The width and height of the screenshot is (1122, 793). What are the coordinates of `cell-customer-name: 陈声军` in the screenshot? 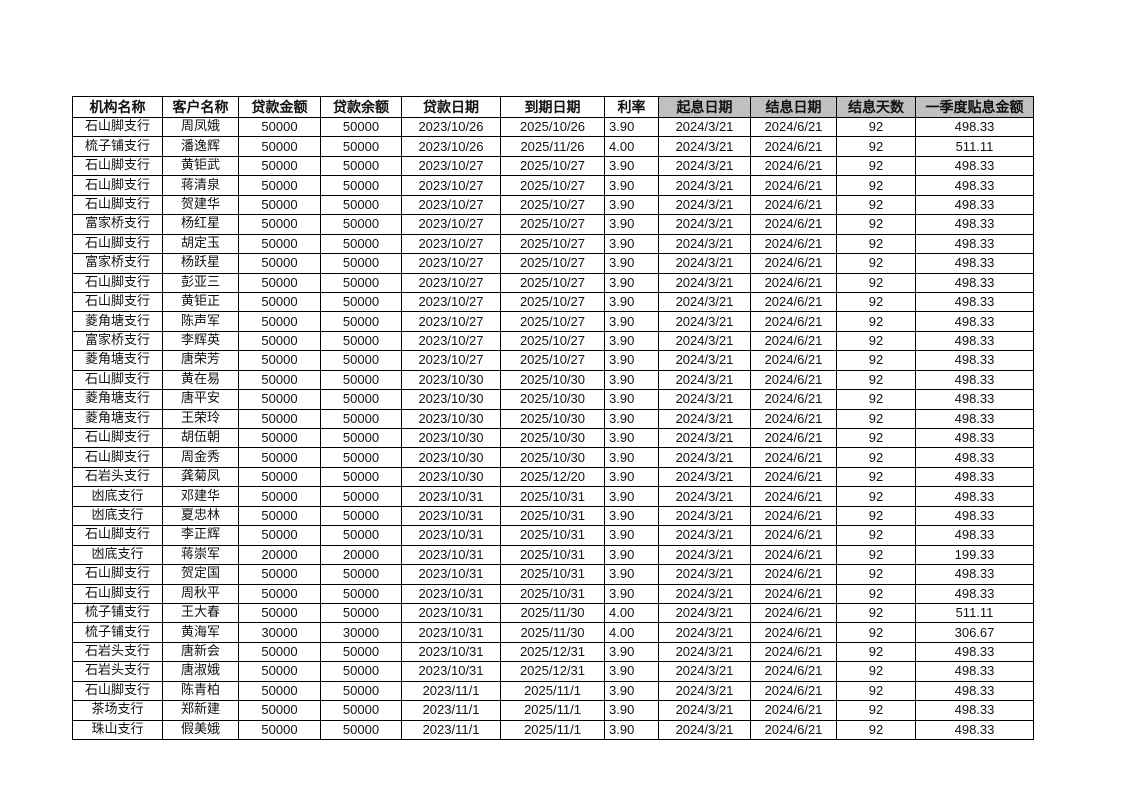 It's located at (200, 321).